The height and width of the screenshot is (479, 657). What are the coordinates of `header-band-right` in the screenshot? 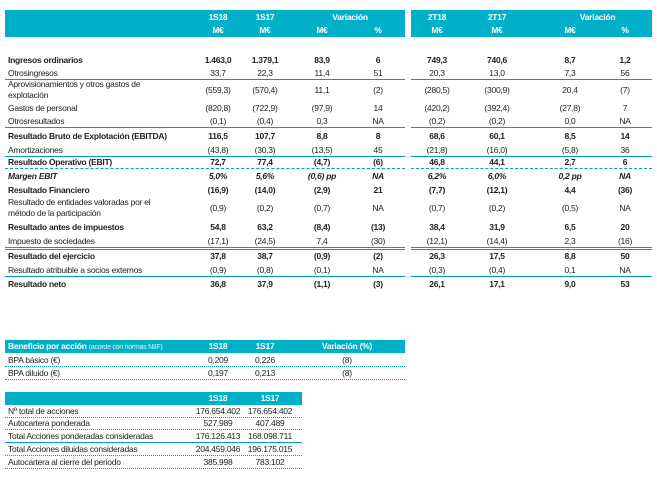 It's located at (531, 23).